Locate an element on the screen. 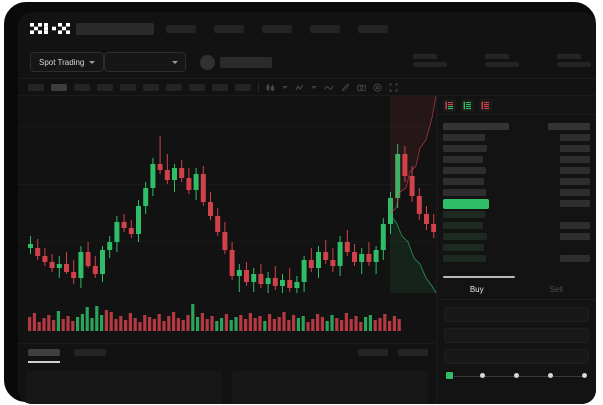 The height and width of the screenshot is (405, 603). market-subheader: Spot Trading is located at coordinates (307, 62).